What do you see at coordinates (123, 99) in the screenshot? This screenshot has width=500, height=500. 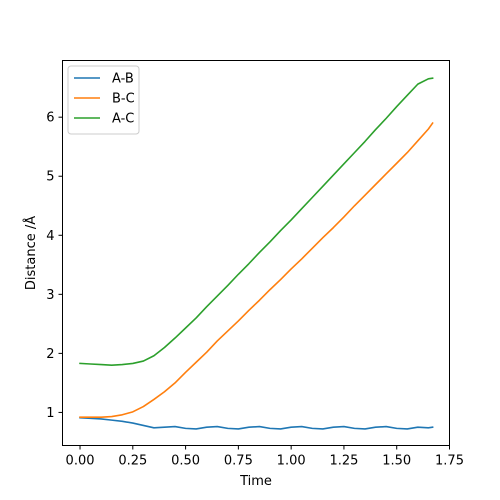 I see `legend-label-b-c: B-C` at bounding box center [123, 99].